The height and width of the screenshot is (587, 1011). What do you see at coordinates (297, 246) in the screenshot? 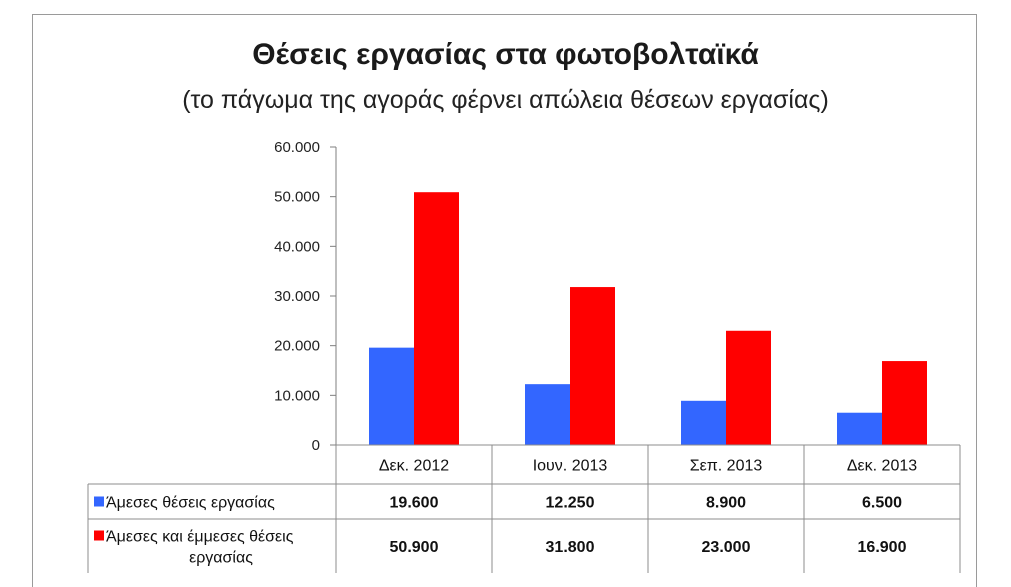
I see `y-tick-label: 40.000` at bounding box center [297, 246].